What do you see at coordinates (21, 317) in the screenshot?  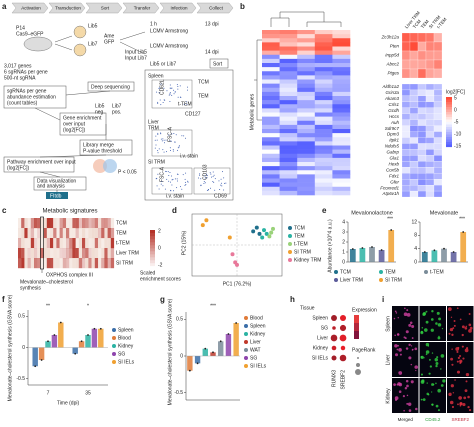 I see `y-tick-label: 0.5` at bounding box center [21, 317].